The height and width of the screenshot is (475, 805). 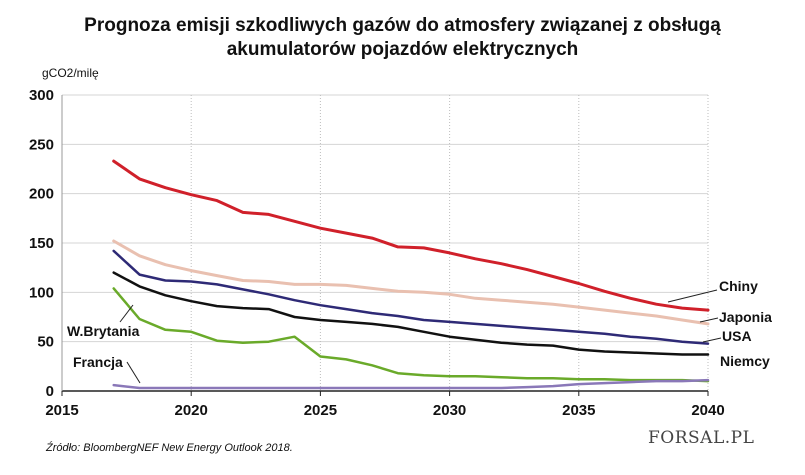 What do you see at coordinates (320, 410) in the screenshot?
I see `x-tick-label: 2025` at bounding box center [320, 410].